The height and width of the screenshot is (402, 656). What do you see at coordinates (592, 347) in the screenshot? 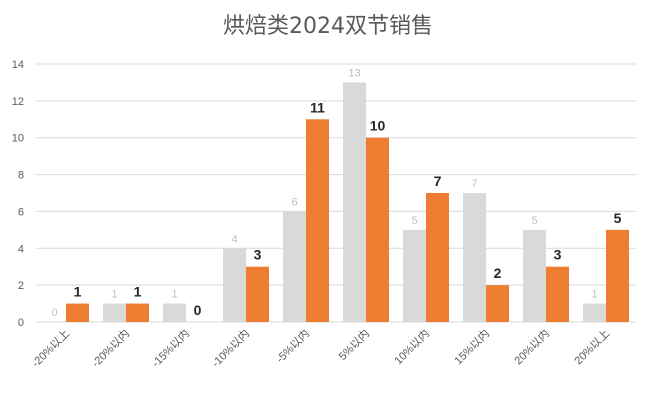
I see `x-category-label: 20%以上` at bounding box center [592, 347].